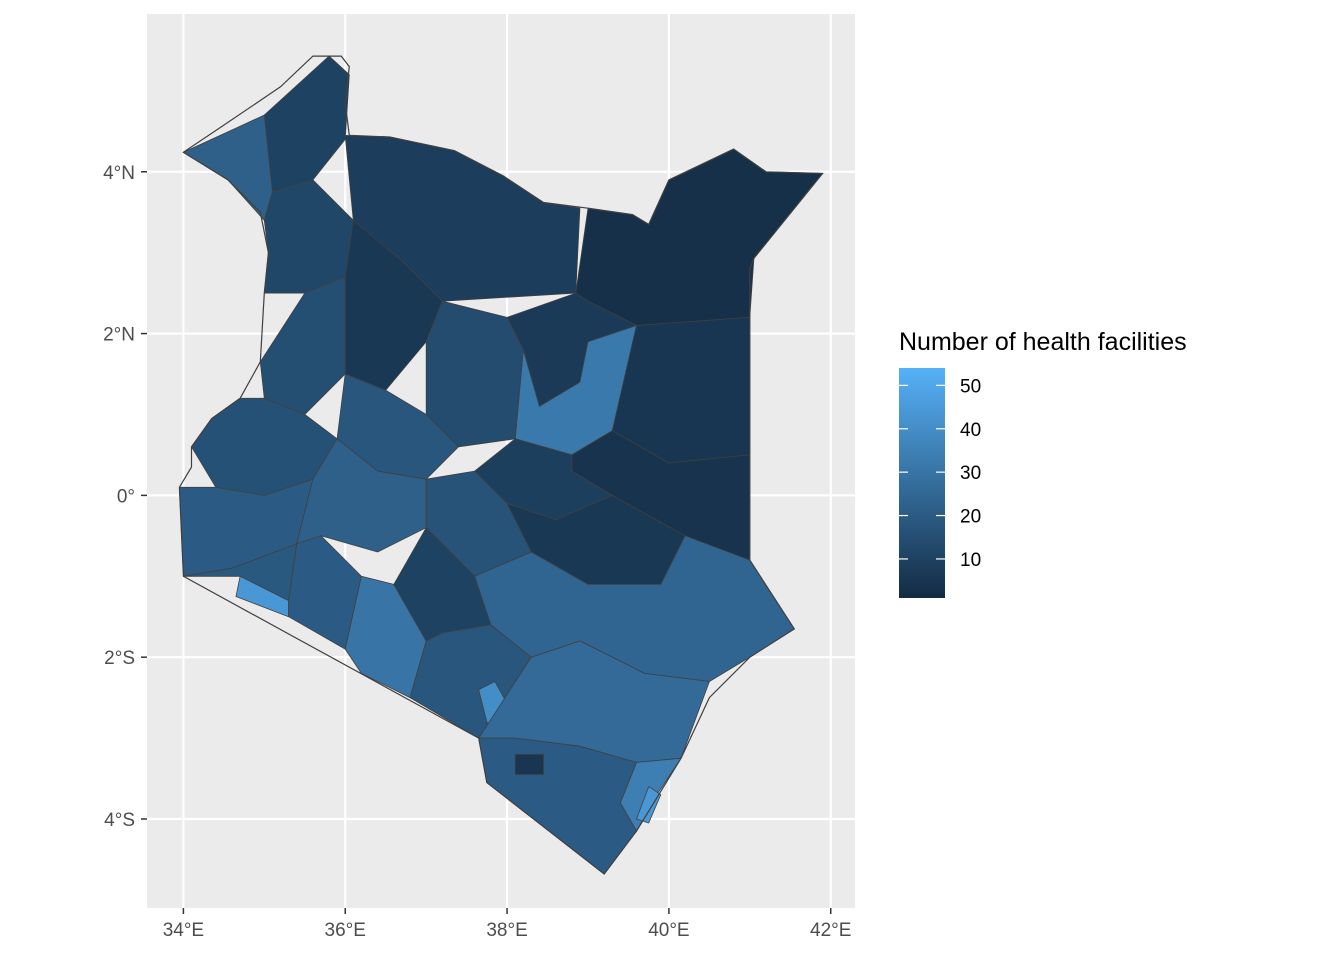 Image resolution: width=1344 pixels, height=960 pixels. What do you see at coordinates (1043, 463) in the screenshot?
I see `legend: Number of health facilities 10 20 30 40 50` at bounding box center [1043, 463].